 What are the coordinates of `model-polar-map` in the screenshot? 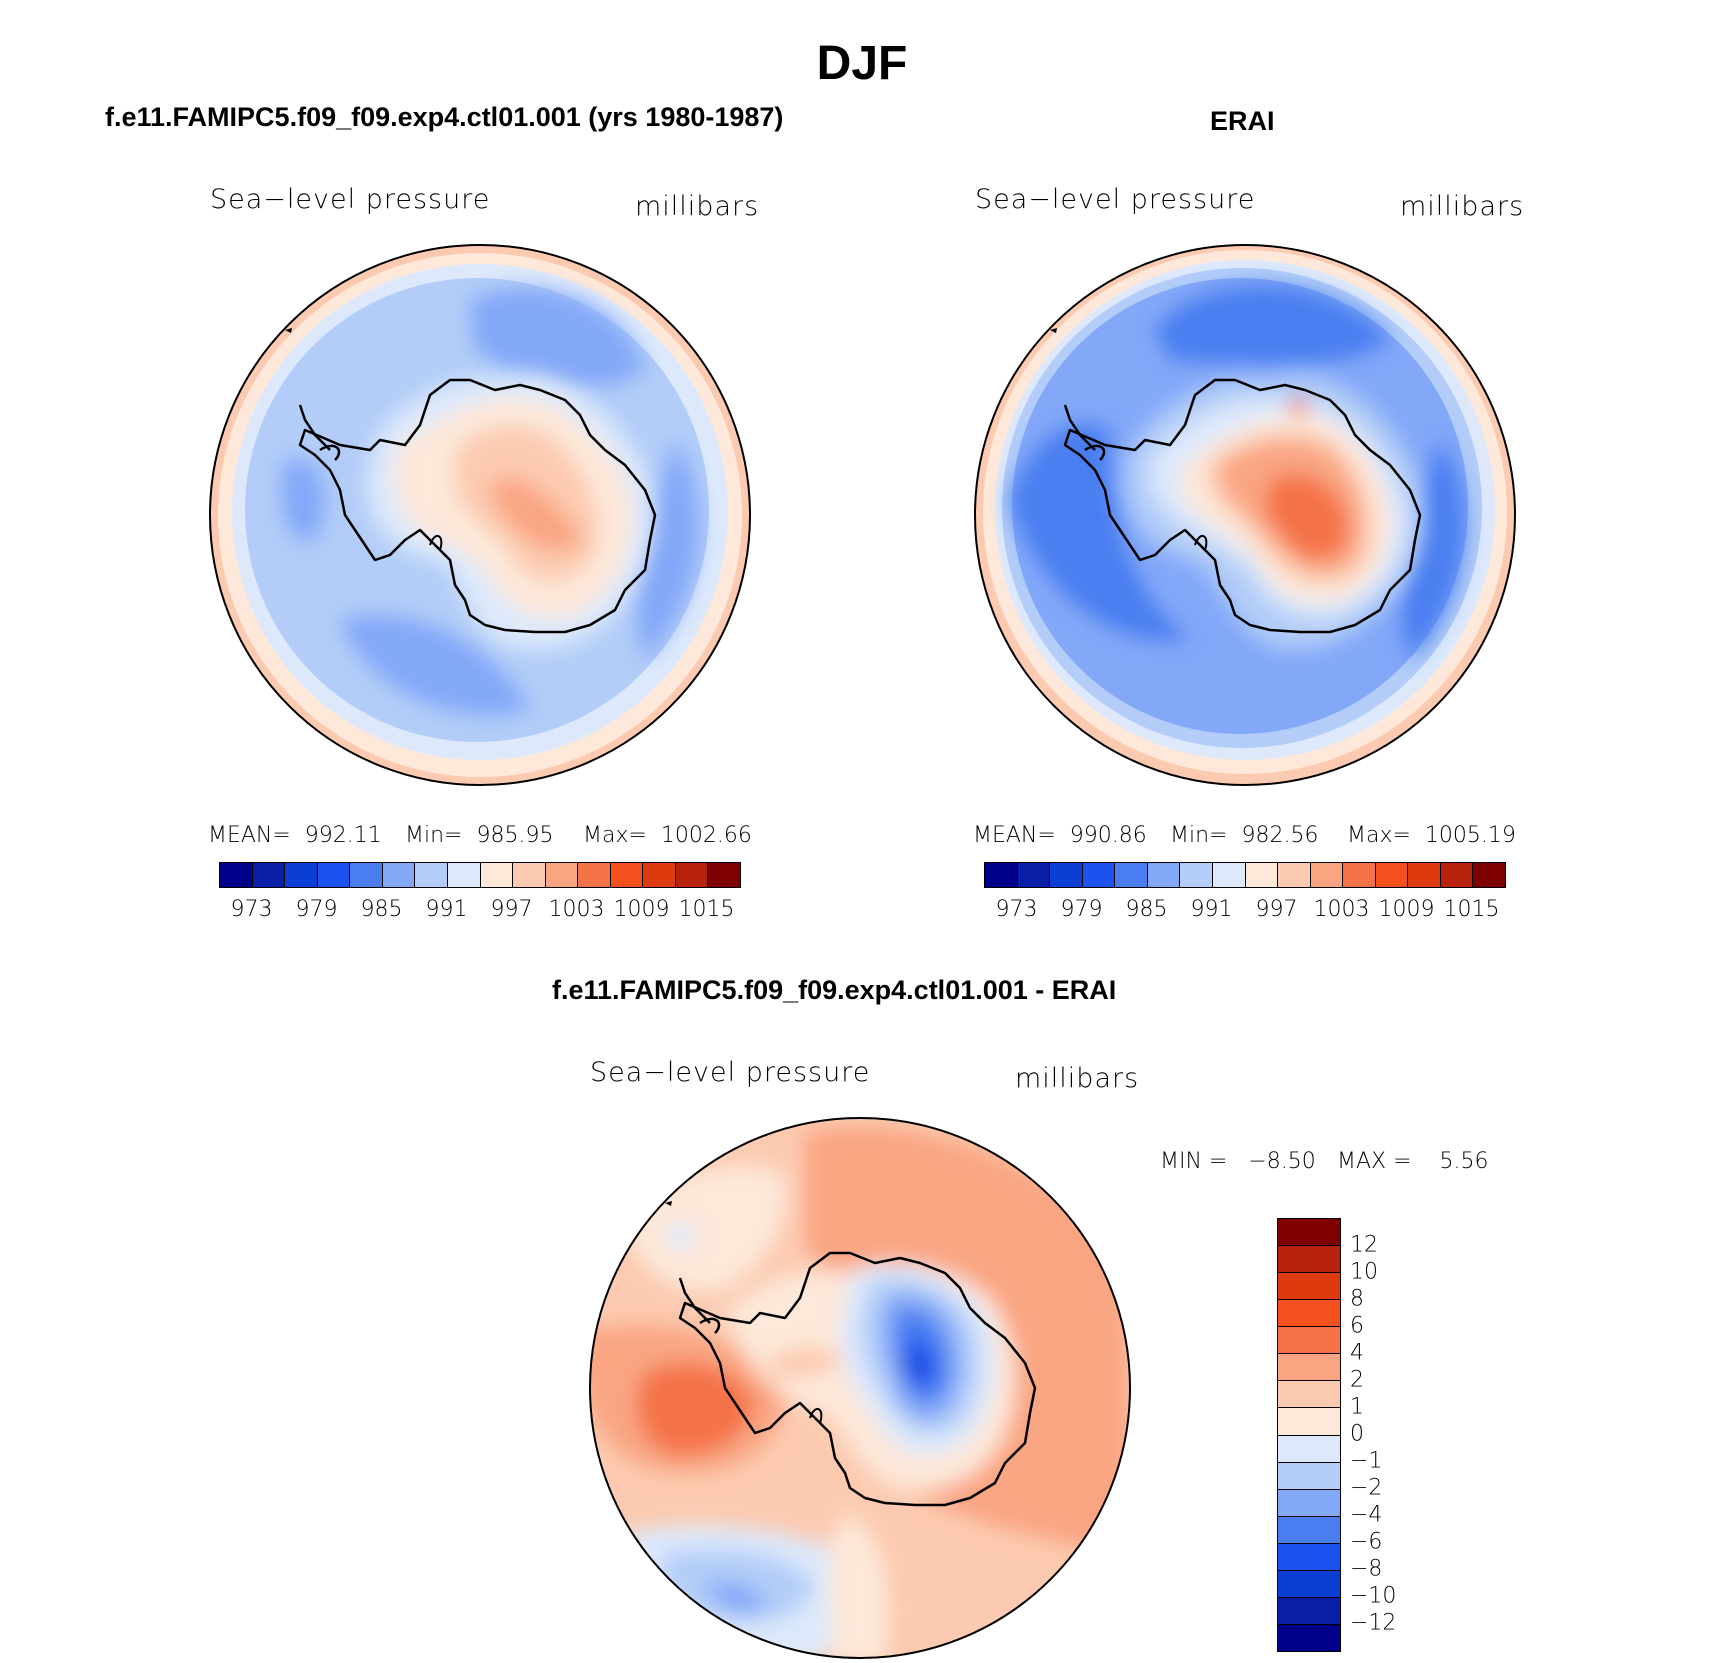 It's located at (480, 515).